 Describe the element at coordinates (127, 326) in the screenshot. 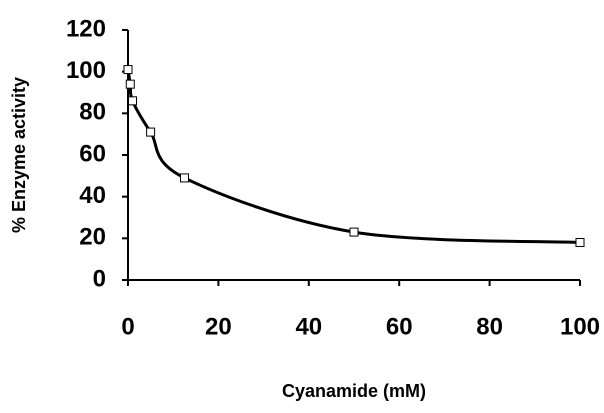

I see `x-tick-label: 0` at that location.